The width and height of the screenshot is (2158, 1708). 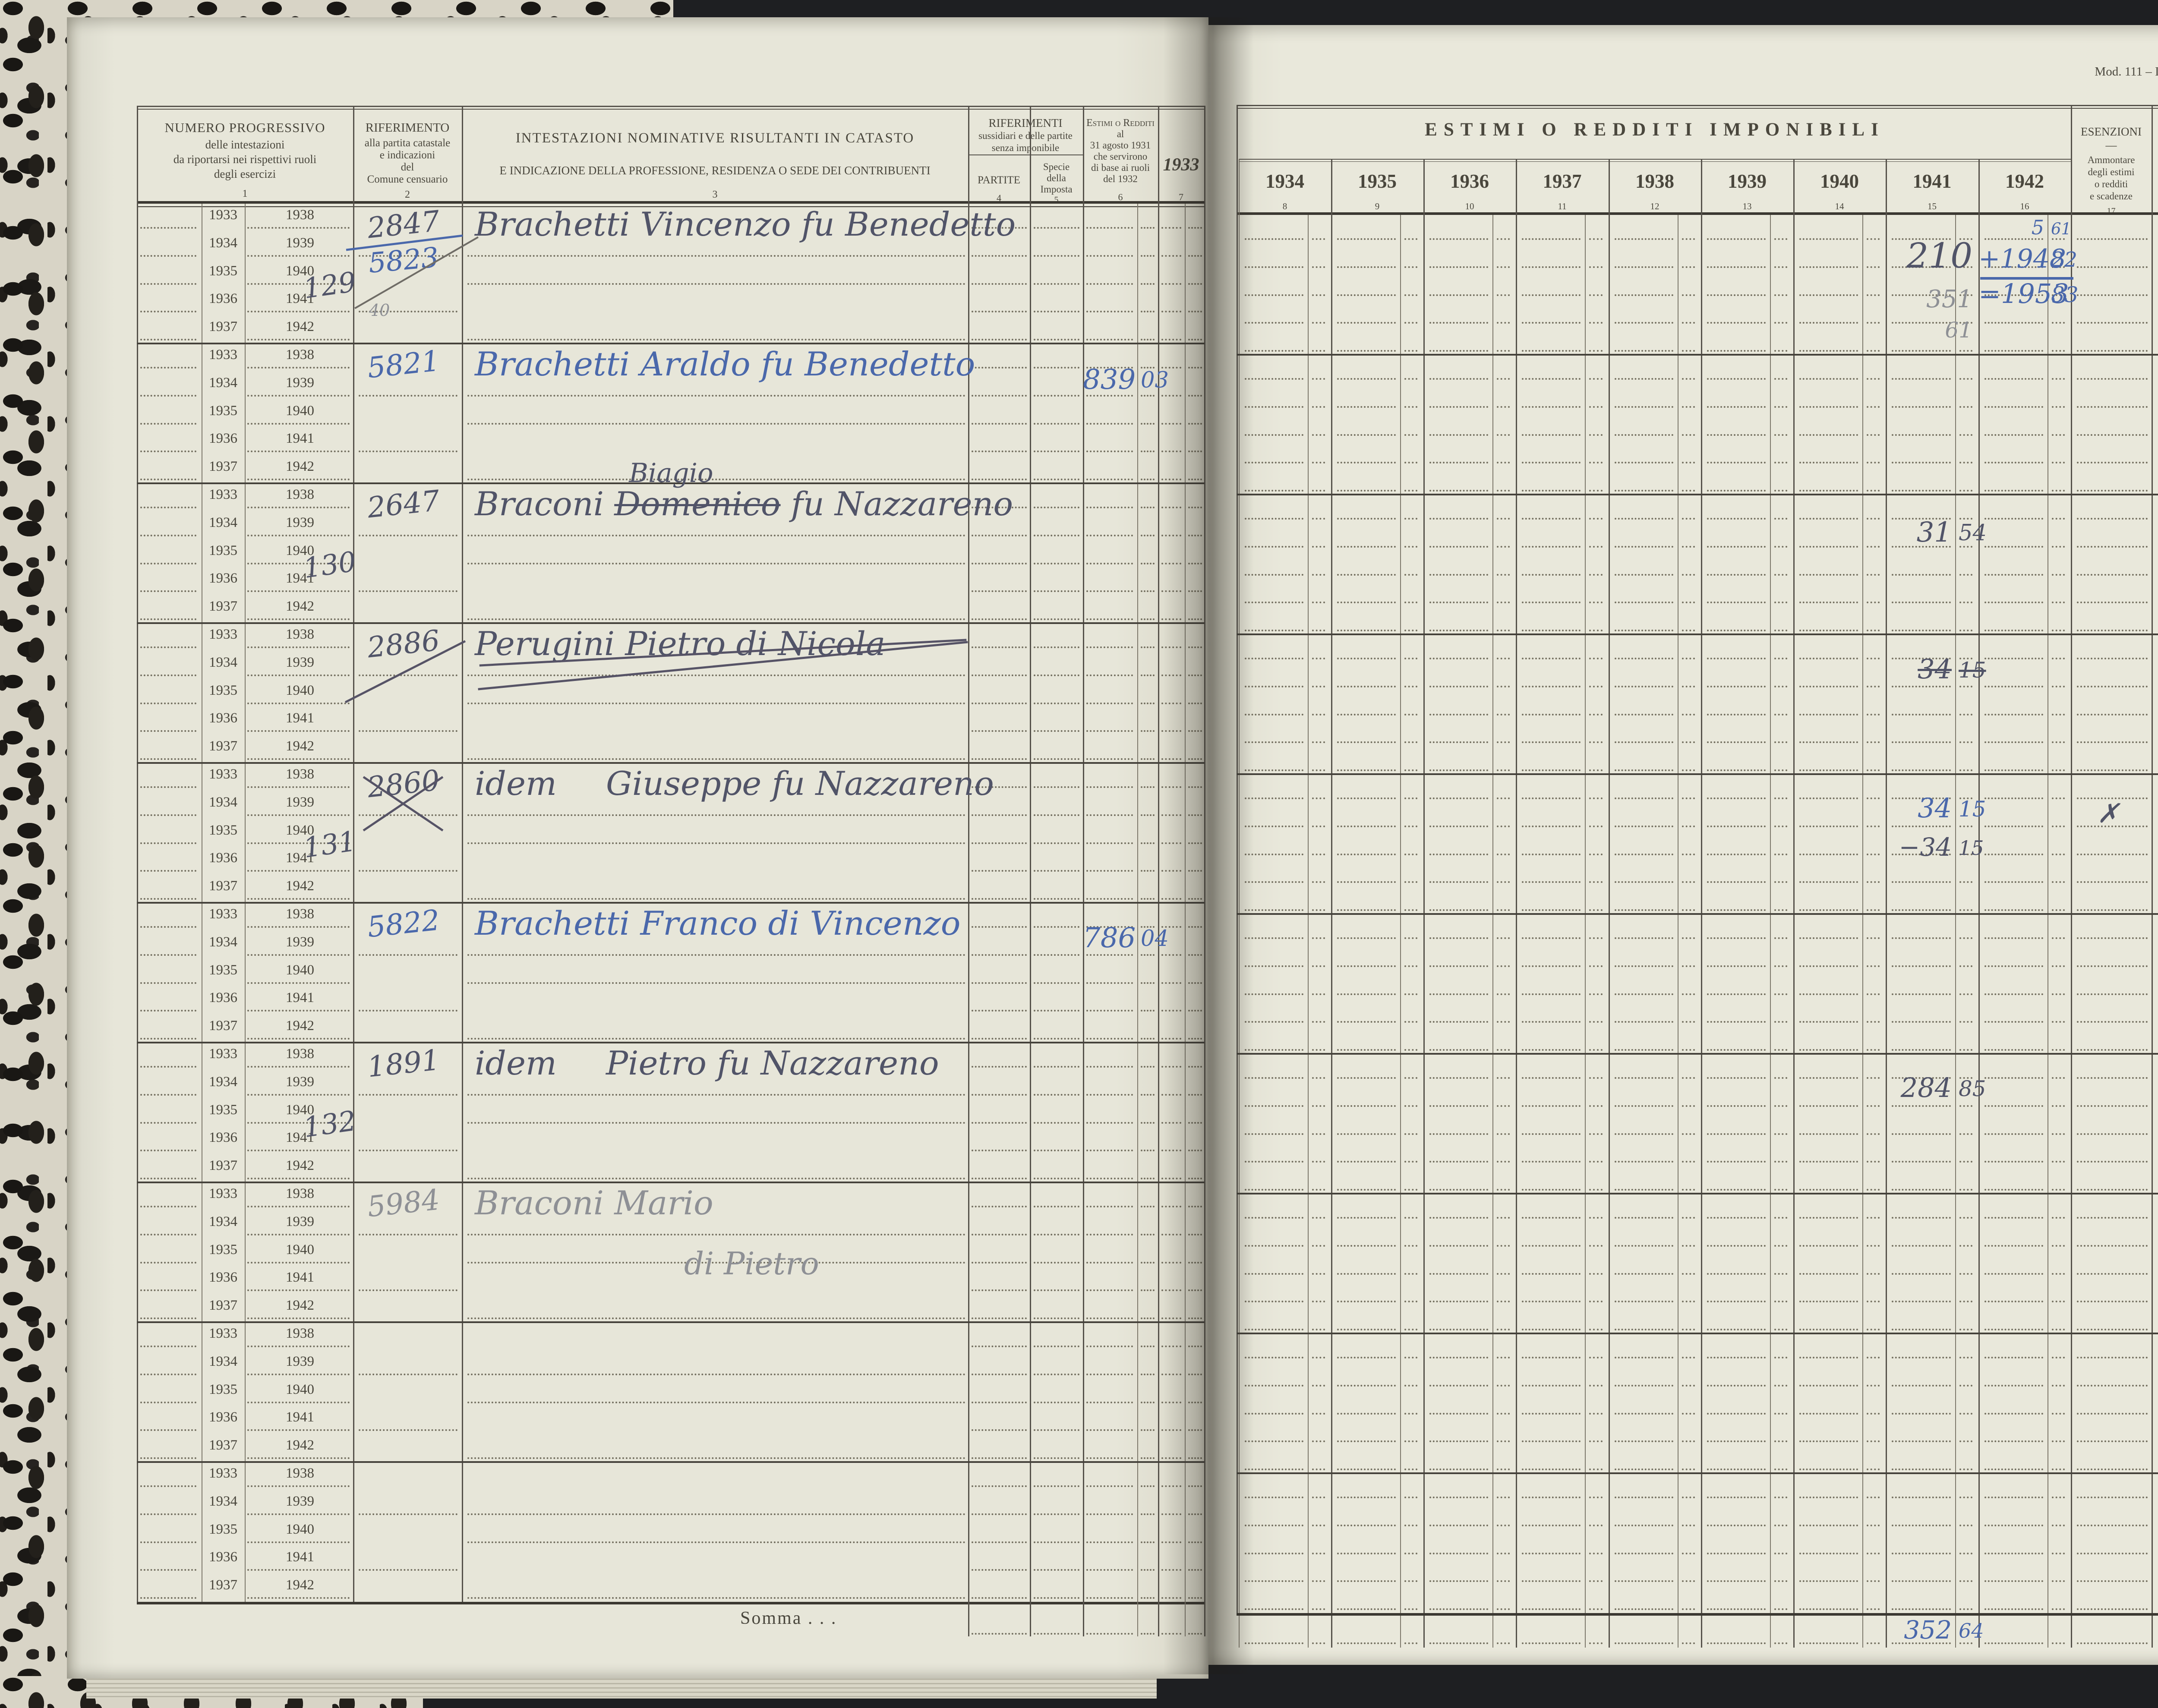 I want to click on exercise-year-label: 1934, so click(x=223, y=1361).